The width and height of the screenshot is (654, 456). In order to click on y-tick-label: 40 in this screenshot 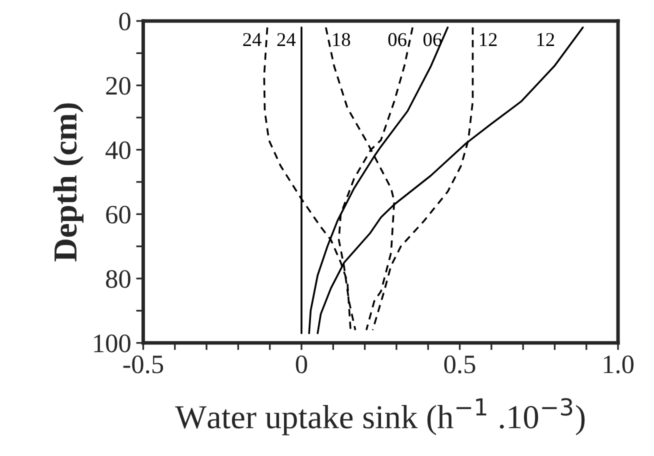, I will do `click(118, 150)`.